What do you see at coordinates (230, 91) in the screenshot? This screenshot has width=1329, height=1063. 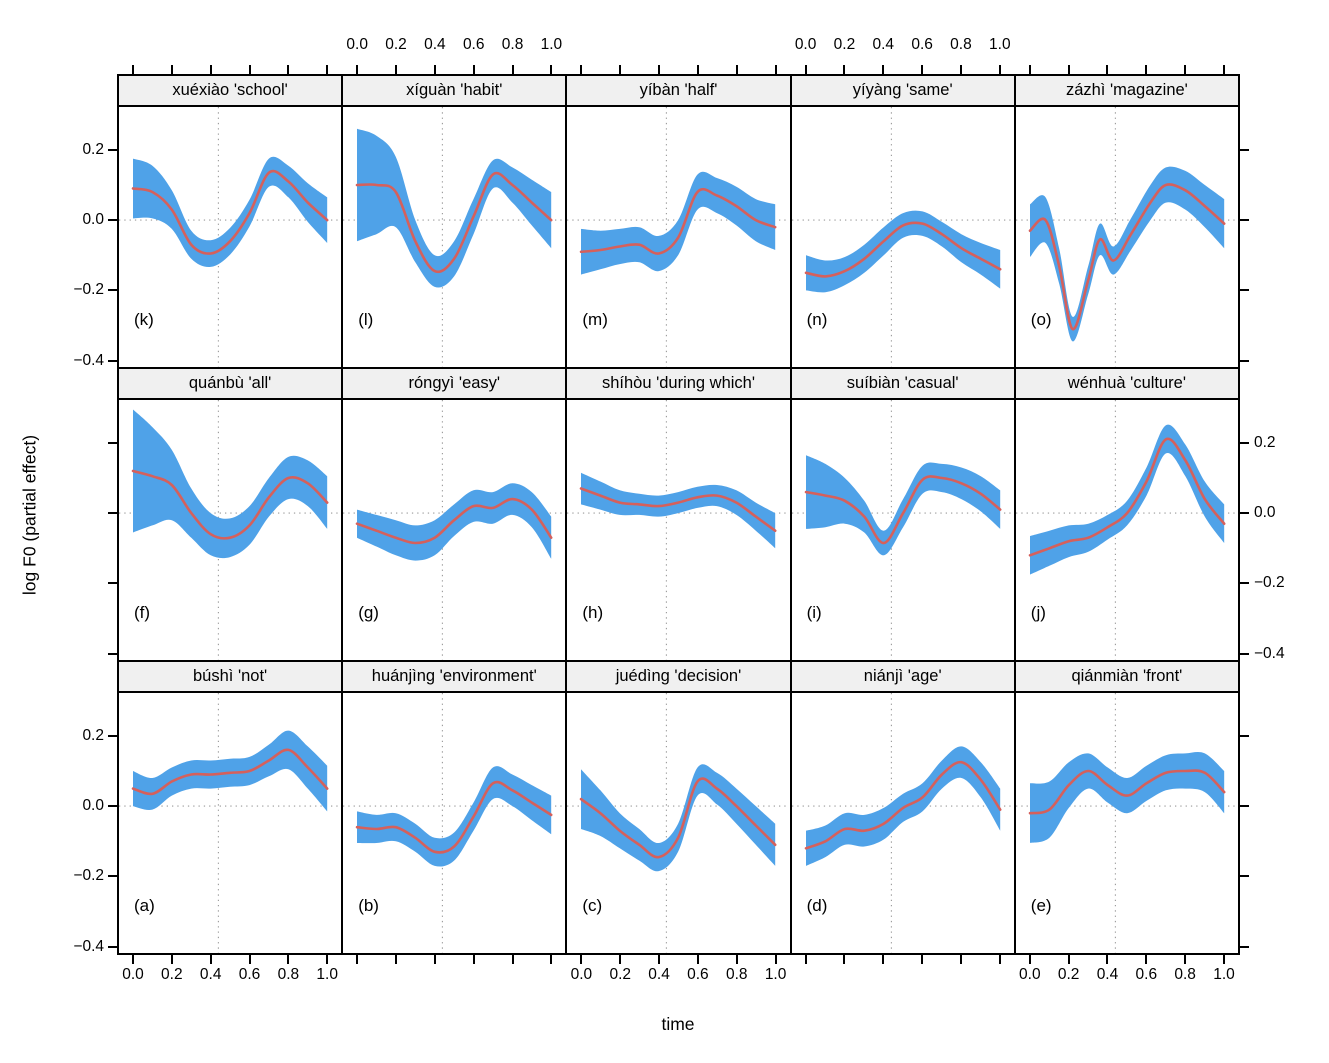 I see `strip-title: xuéxiào 'school'` at bounding box center [230, 91].